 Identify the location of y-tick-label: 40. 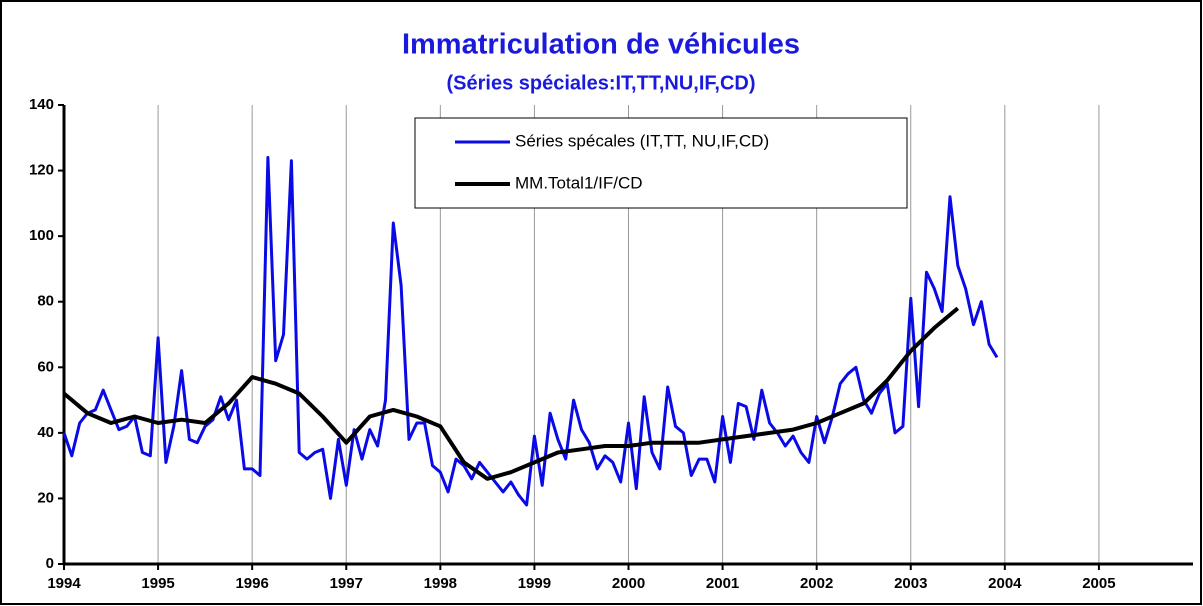
(45, 432).